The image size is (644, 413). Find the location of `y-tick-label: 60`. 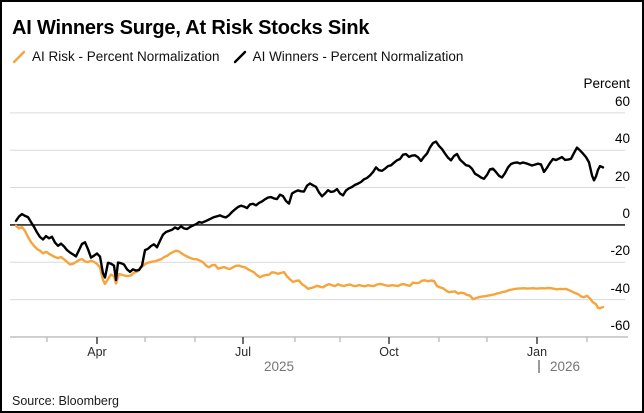

y-tick-label: 60 is located at coordinates (622, 101).